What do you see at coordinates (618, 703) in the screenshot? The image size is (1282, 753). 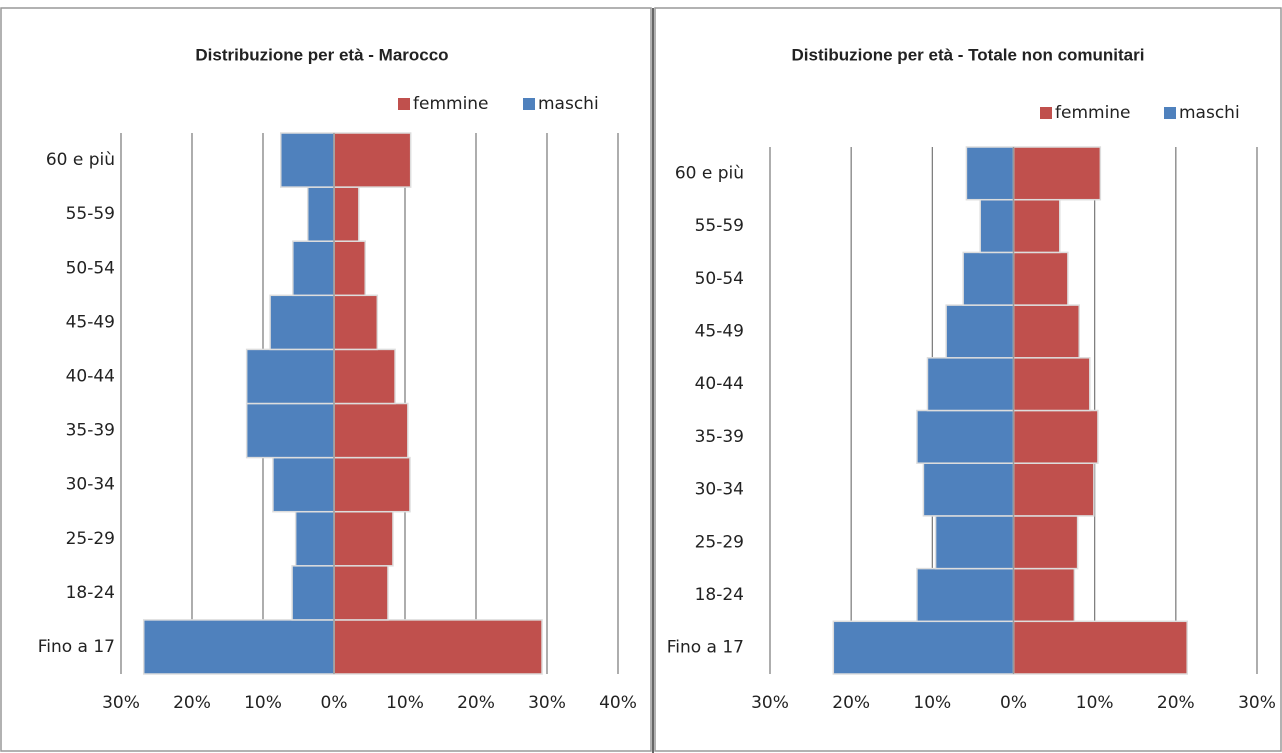 I see `x-tick-label: 40%` at bounding box center [618, 703].